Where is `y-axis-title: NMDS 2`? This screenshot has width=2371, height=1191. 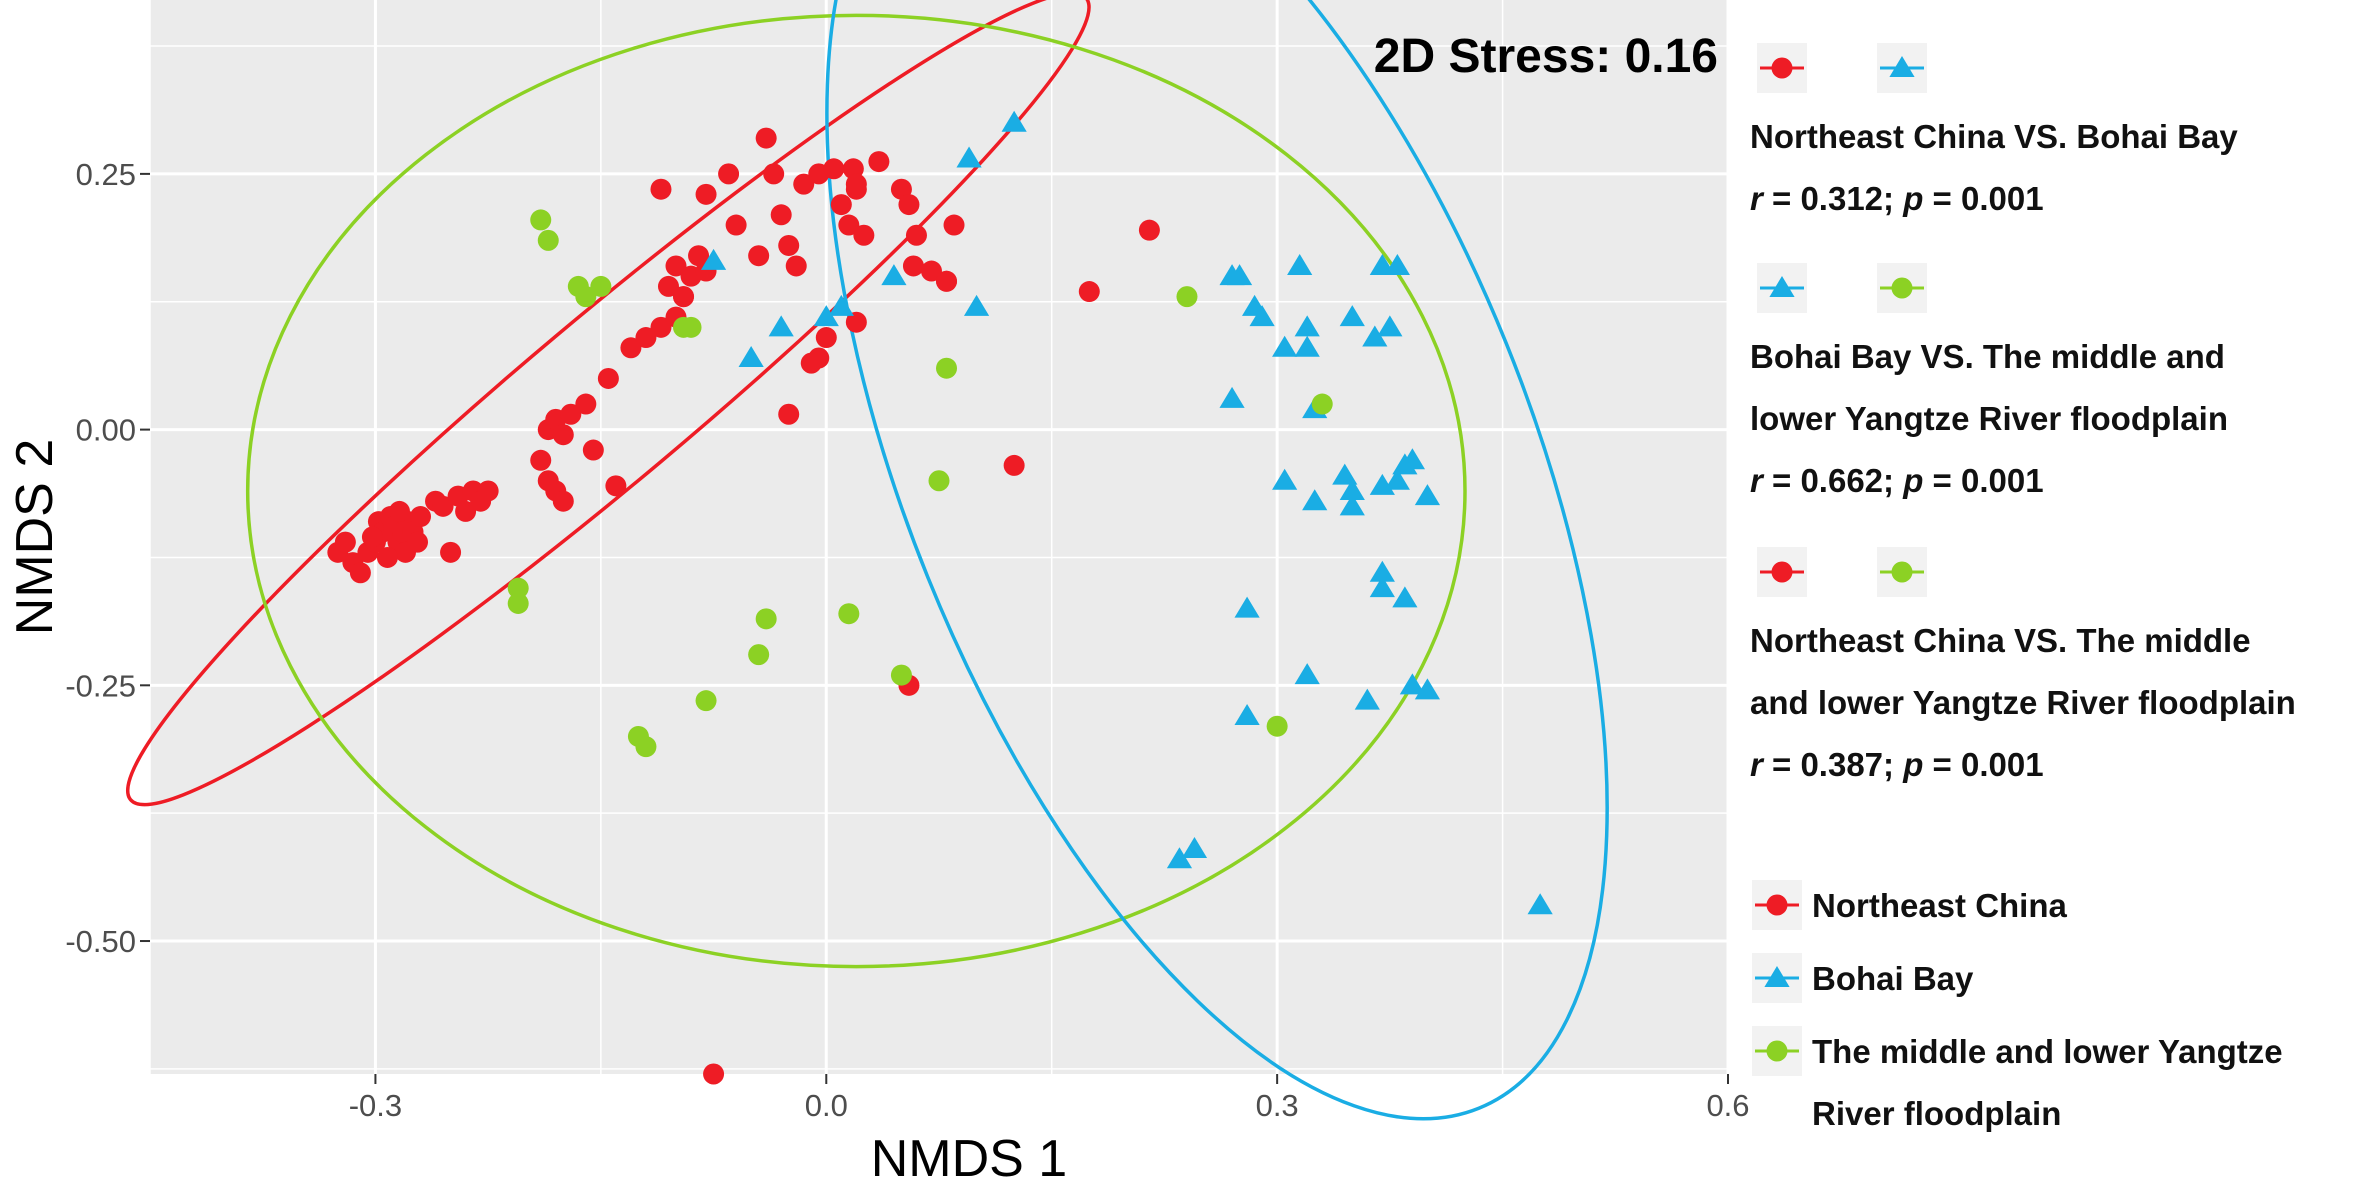
y-axis-title: NMDS 2 is located at coordinates (35, 537).